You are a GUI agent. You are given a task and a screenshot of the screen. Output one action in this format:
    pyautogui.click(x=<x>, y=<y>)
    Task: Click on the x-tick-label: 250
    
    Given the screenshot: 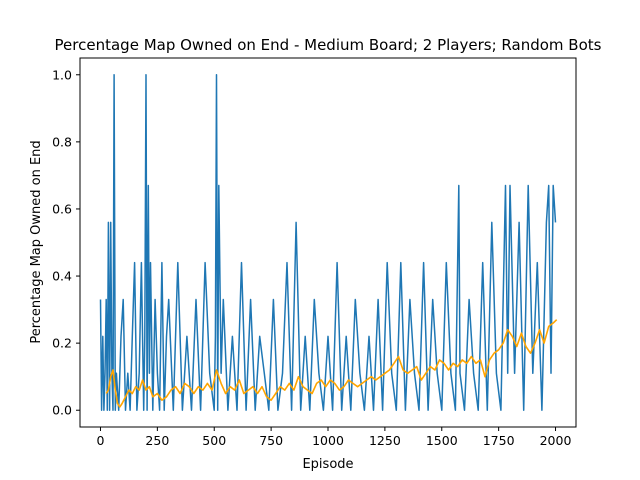 What is the action you would take?
    pyautogui.click(x=157, y=440)
    